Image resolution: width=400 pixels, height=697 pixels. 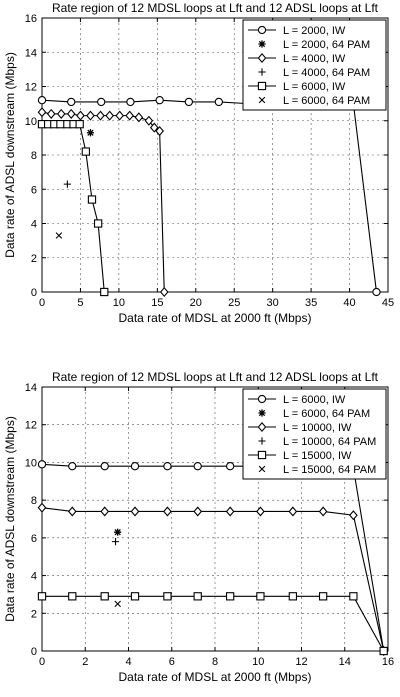 What do you see at coordinates (34, 652) in the screenshot?
I see `y-tick-label: 0` at bounding box center [34, 652].